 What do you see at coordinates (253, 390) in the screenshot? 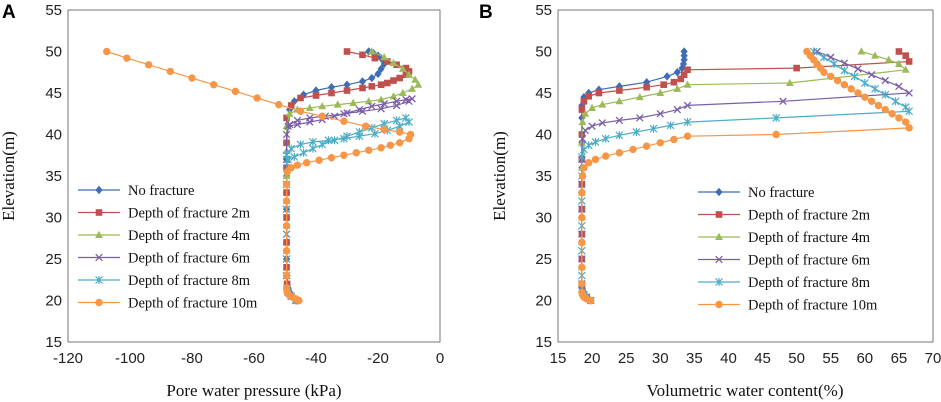
I see `x-axis-label-a: Pore water pressure (kPa)` at bounding box center [253, 390].